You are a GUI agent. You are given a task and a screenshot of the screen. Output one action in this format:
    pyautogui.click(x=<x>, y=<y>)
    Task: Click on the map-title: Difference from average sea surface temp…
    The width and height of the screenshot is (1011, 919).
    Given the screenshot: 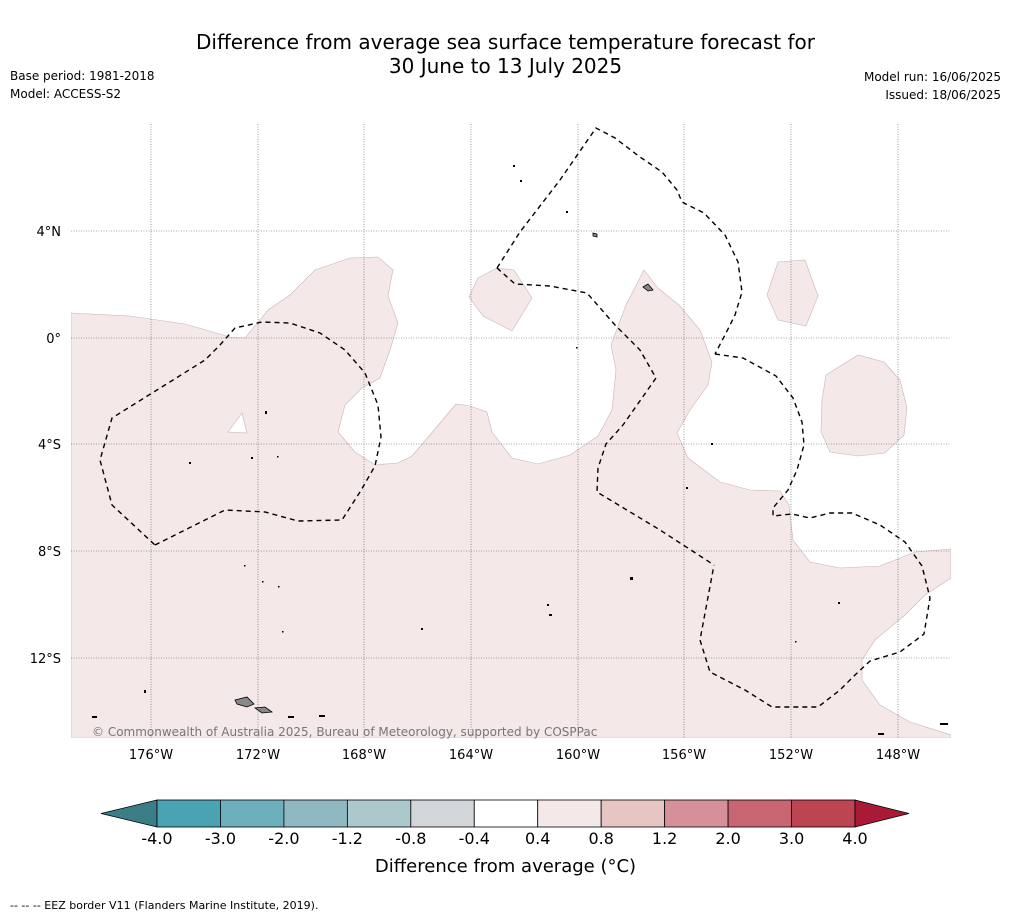 What is the action you would take?
    pyautogui.click(x=505, y=54)
    